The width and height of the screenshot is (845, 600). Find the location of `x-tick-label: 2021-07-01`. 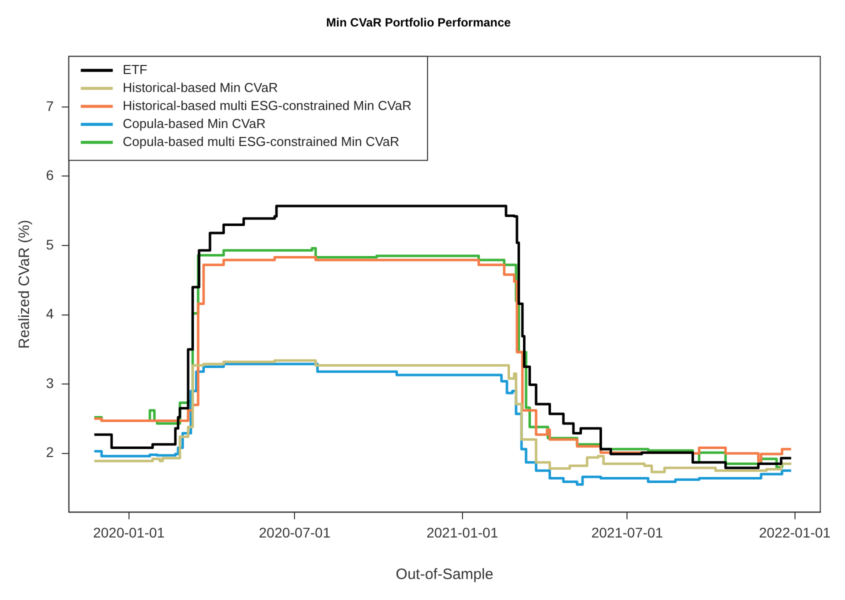

x-tick-label: 2021-07-01 is located at coordinates (627, 532).